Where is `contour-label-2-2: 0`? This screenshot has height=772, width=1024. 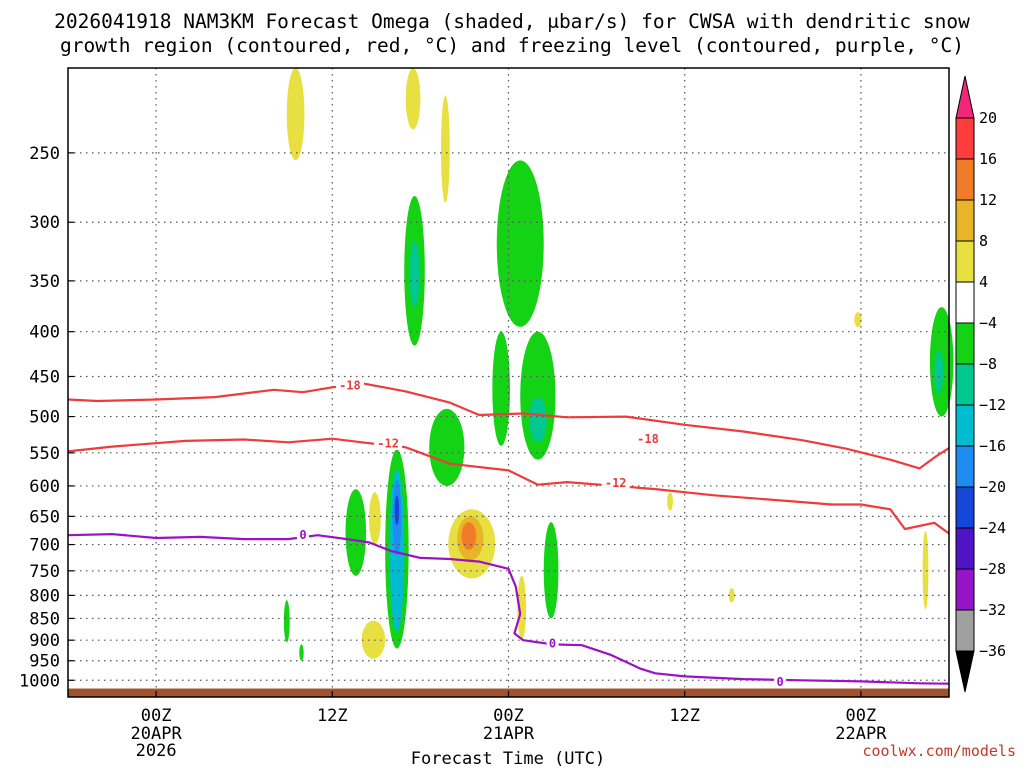 contour-label-2-2: 0 is located at coordinates (780, 682).